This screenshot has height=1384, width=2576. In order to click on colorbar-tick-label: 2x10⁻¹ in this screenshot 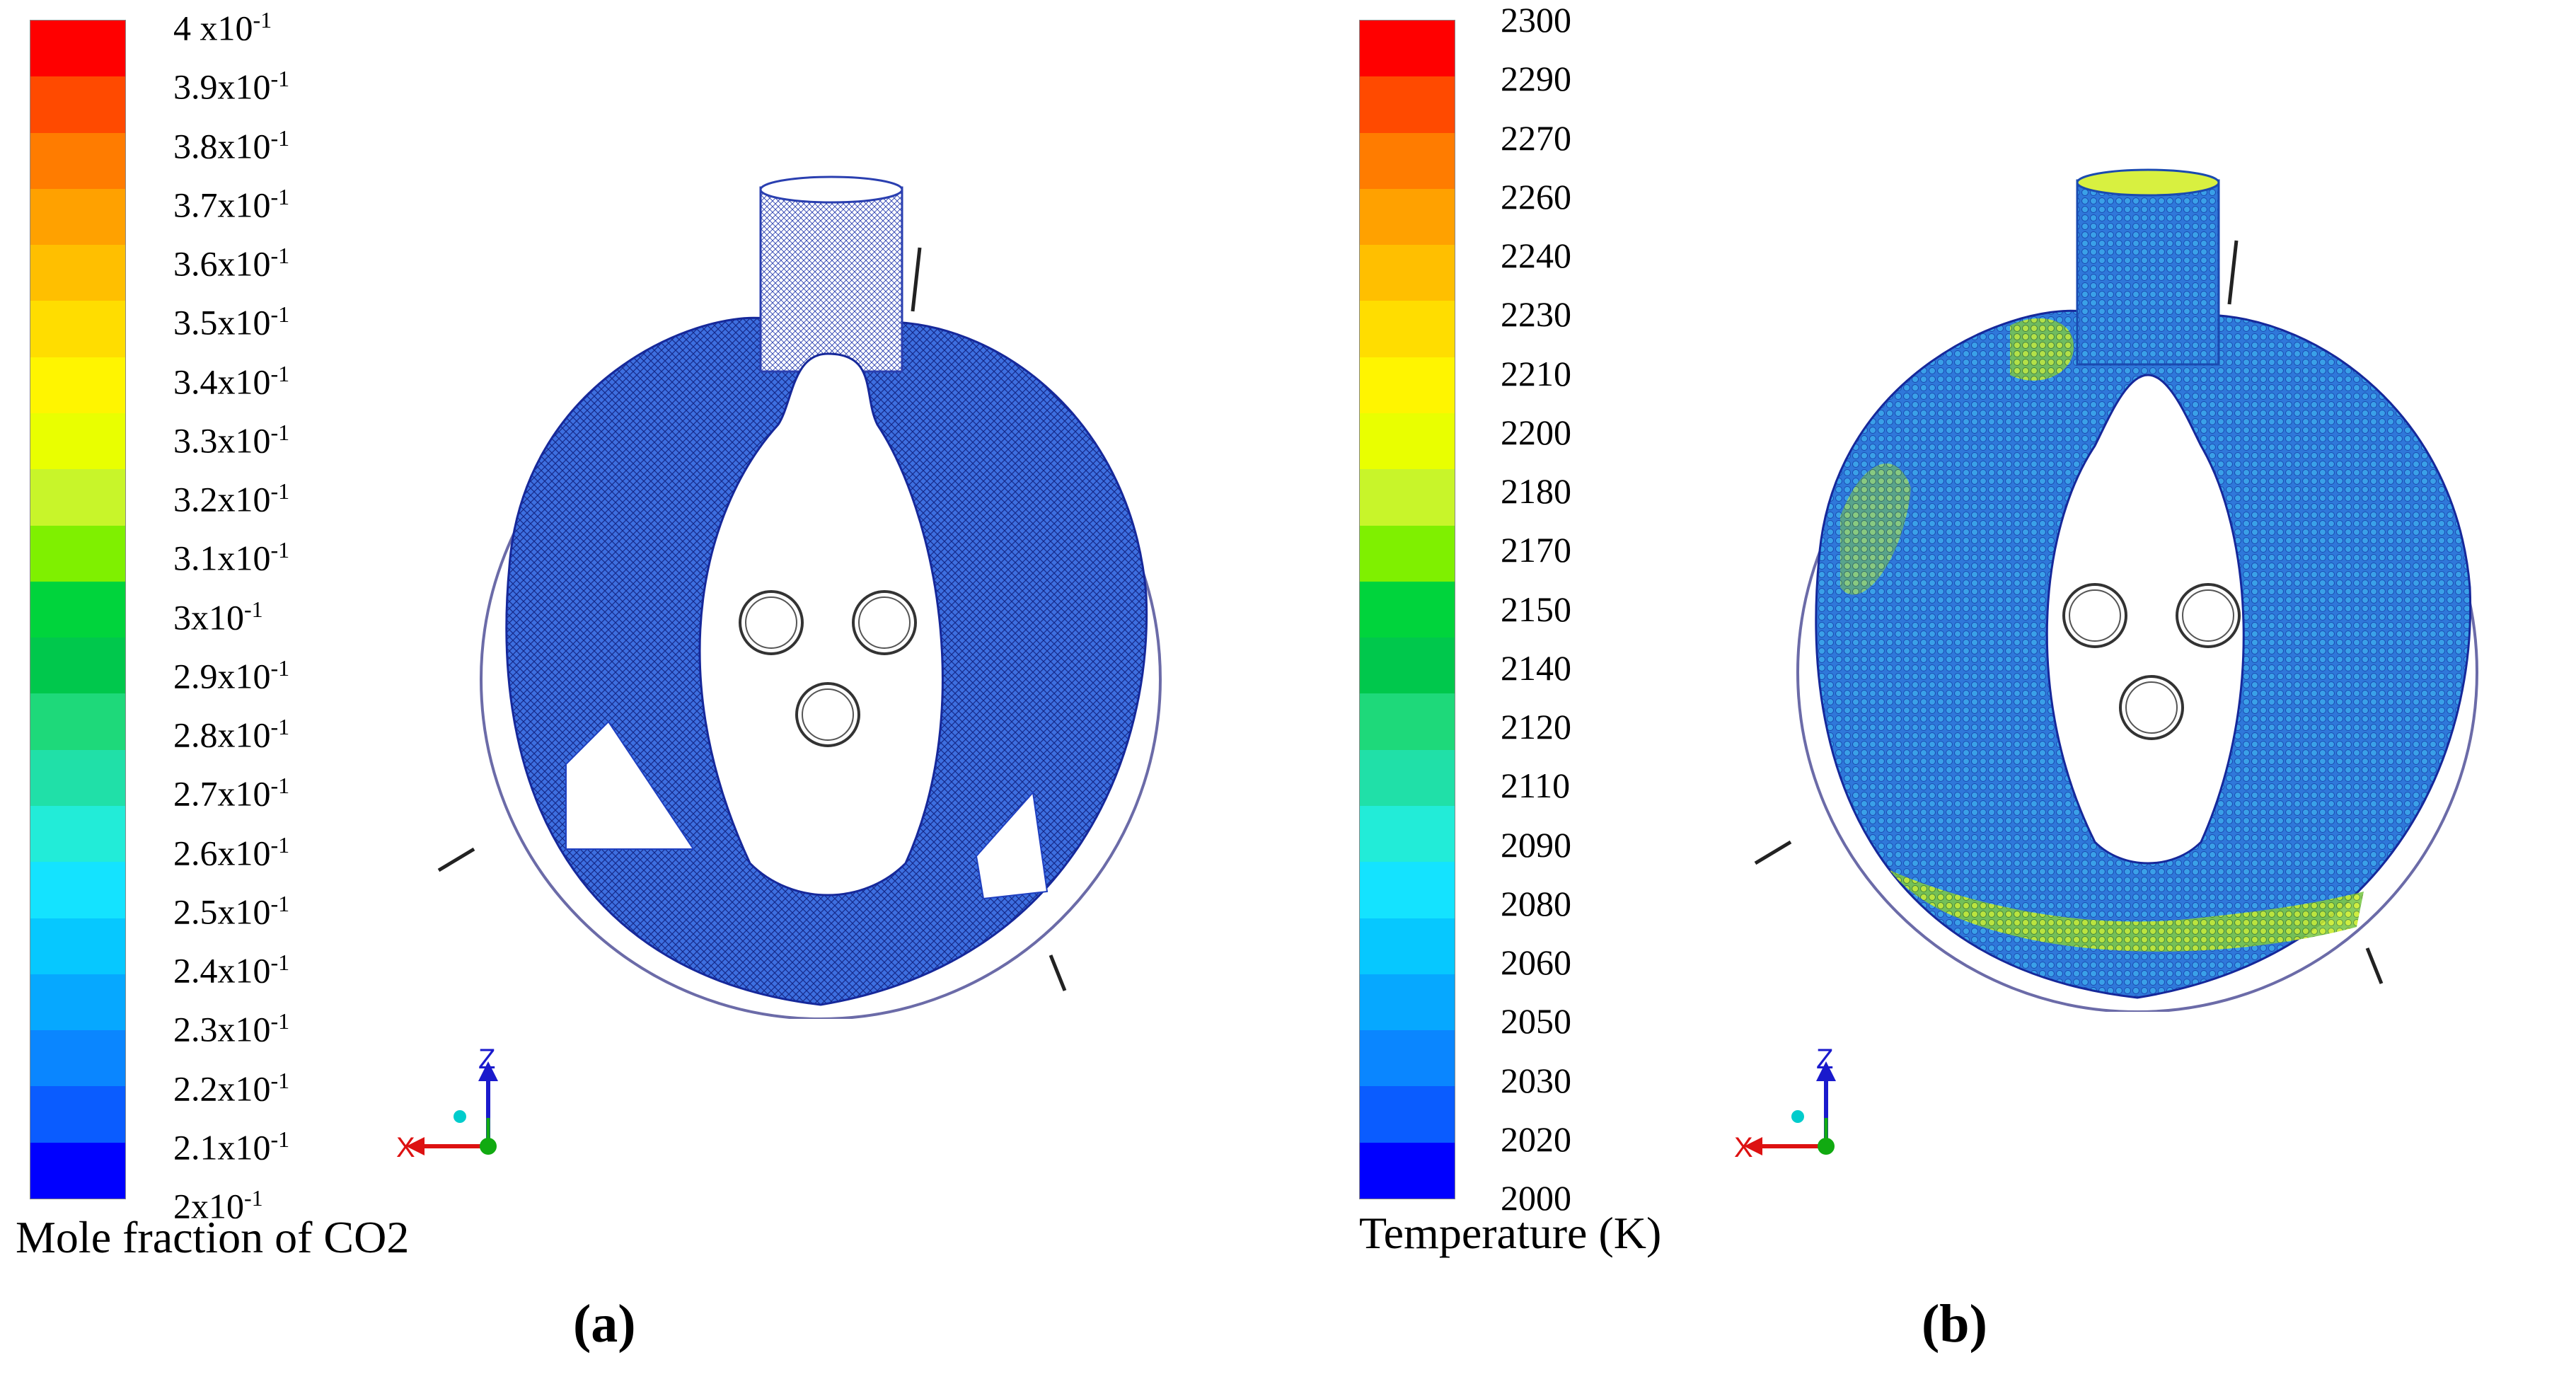, I will do `click(218, 1206)`.